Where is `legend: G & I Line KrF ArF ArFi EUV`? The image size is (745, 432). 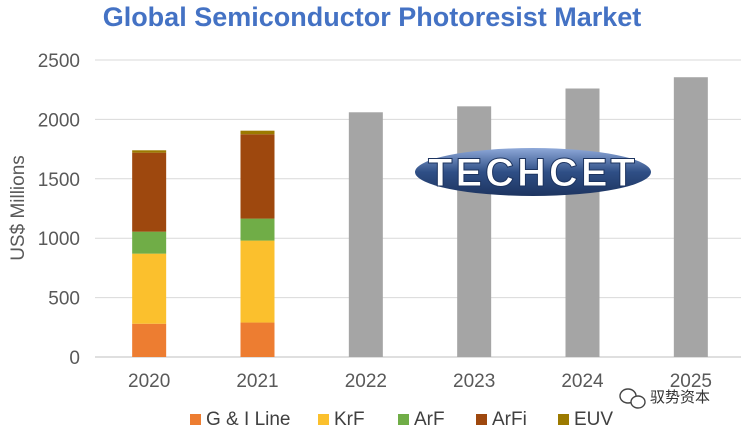 legend: G & I Line KrF ArF ArFi EUV is located at coordinates (401, 419).